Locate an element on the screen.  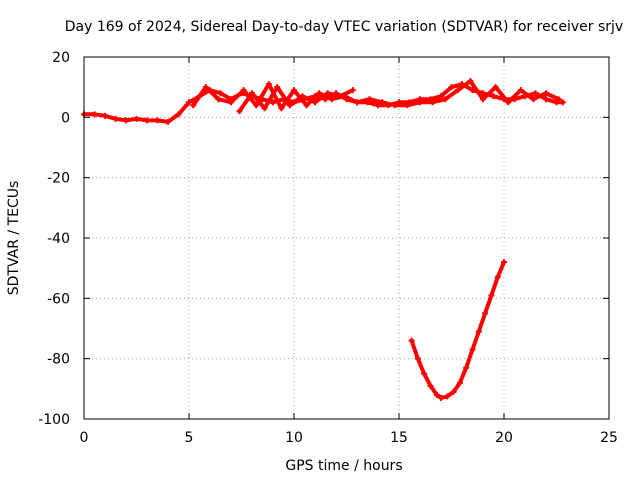
x-tick-label: 5 is located at coordinates (189, 438).